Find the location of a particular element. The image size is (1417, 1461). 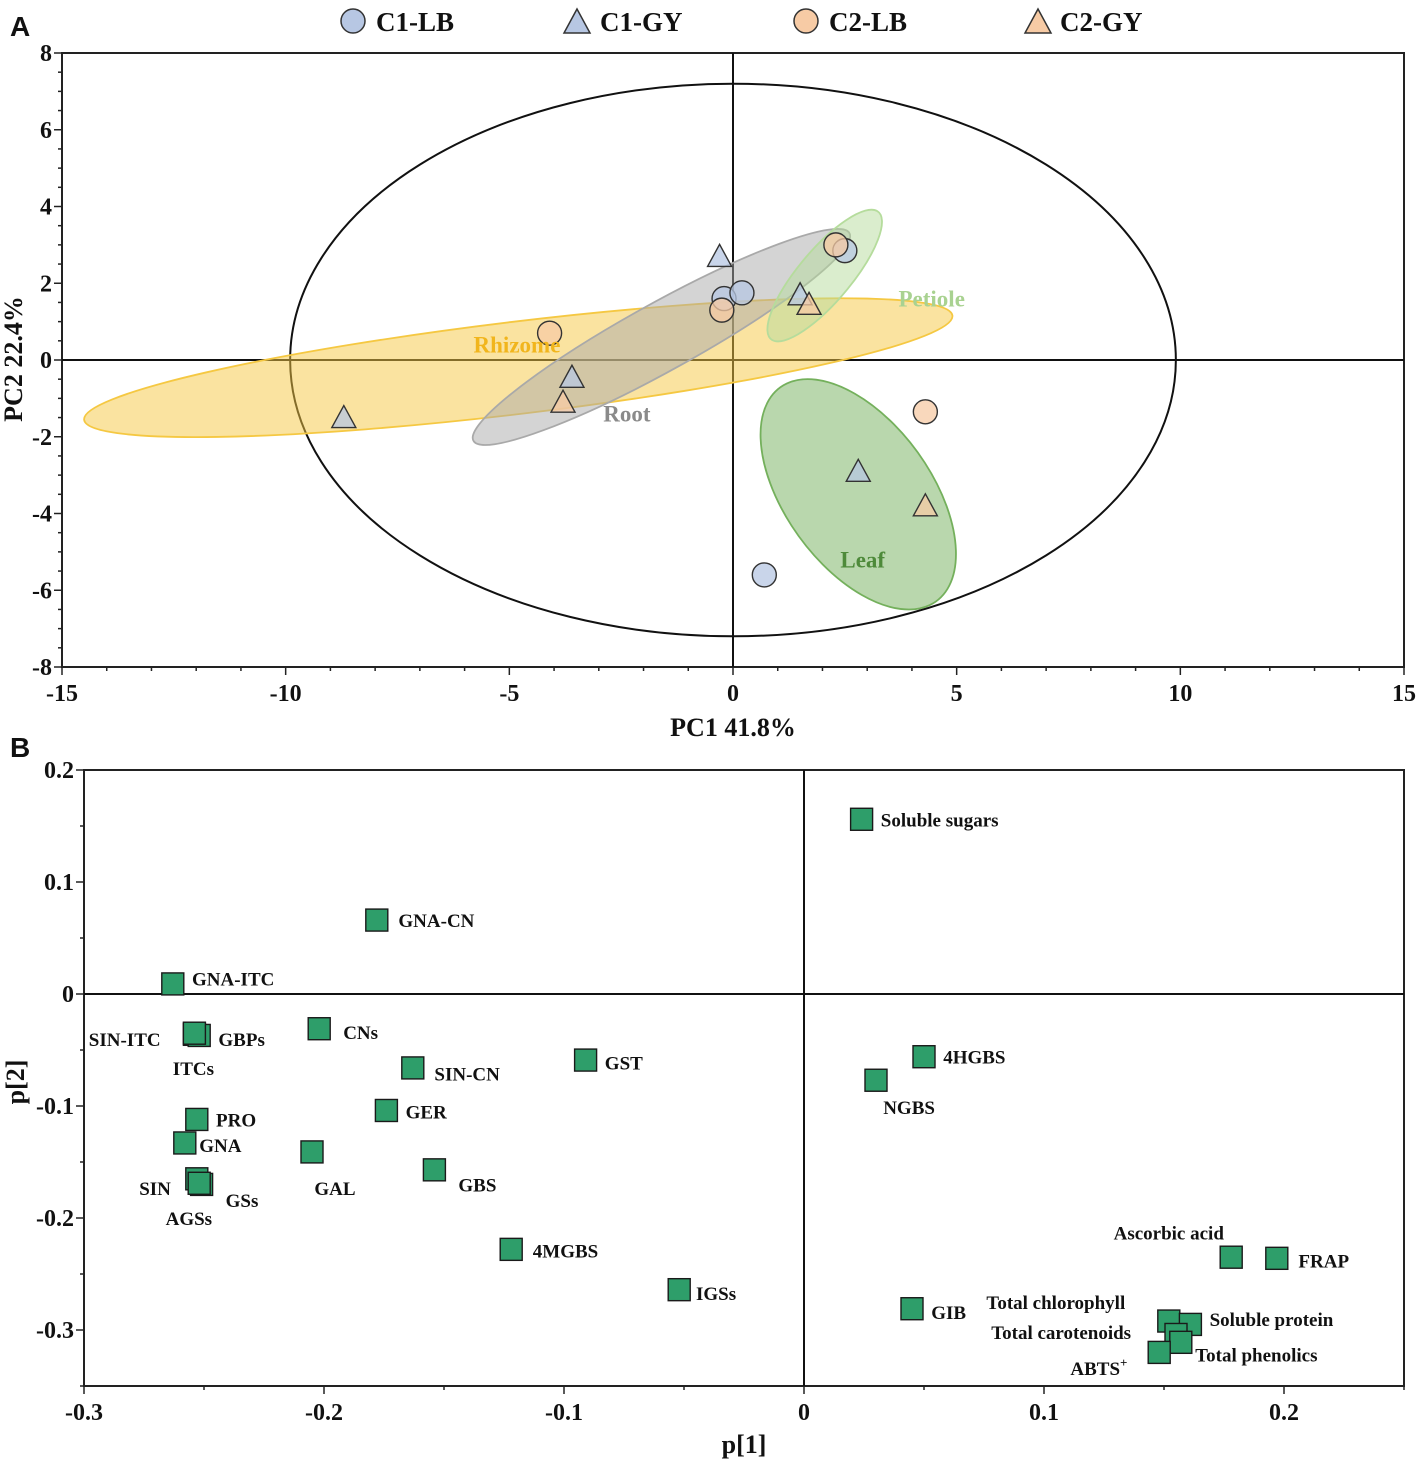

loading-label-frap: FRAP is located at coordinates (1323, 1262).